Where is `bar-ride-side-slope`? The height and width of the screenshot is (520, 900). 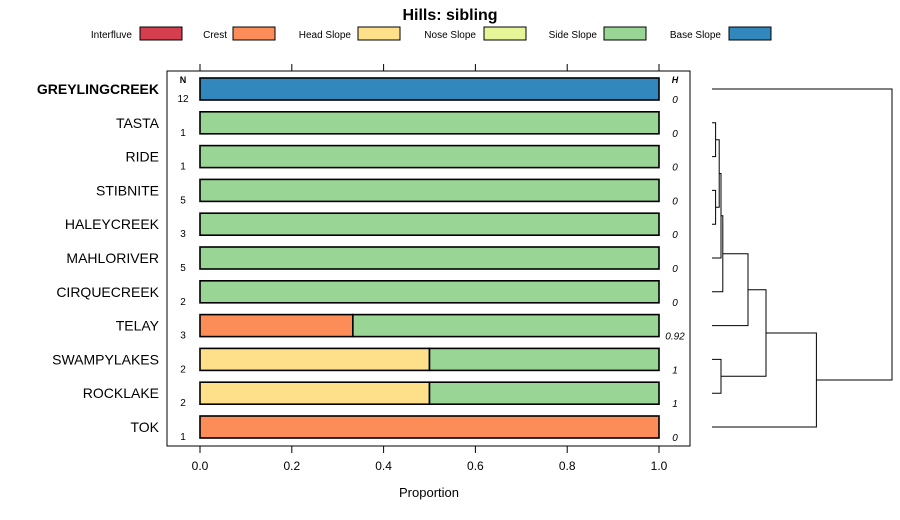 bar-ride-side-slope is located at coordinates (429, 156).